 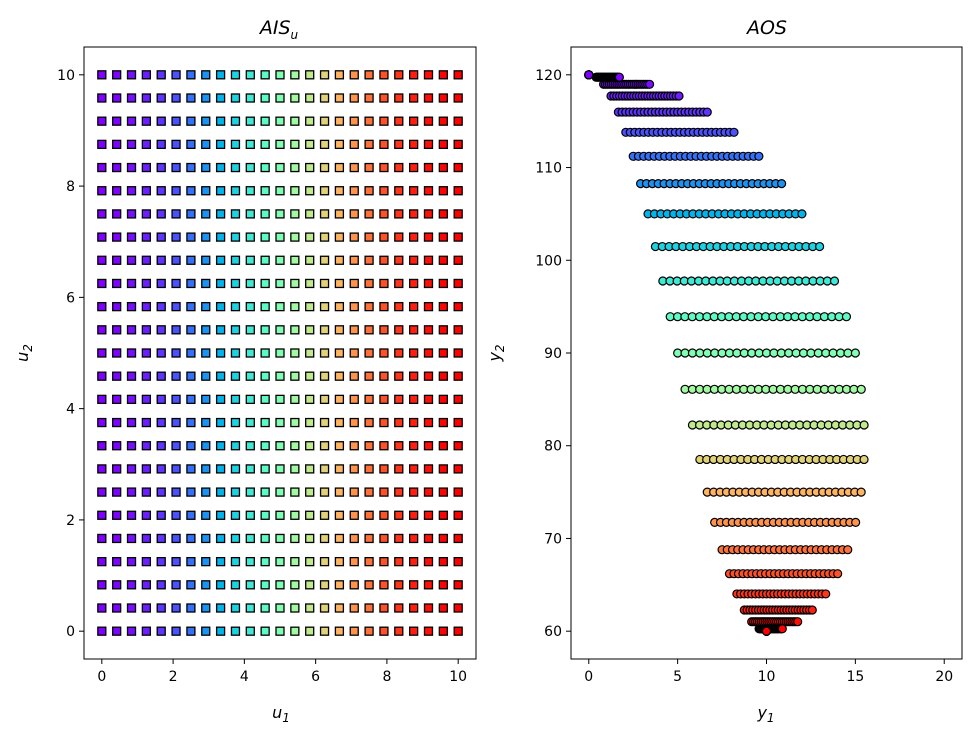 I want to click on left-x-tick-label-5: 10, so click(x=458, y=677).